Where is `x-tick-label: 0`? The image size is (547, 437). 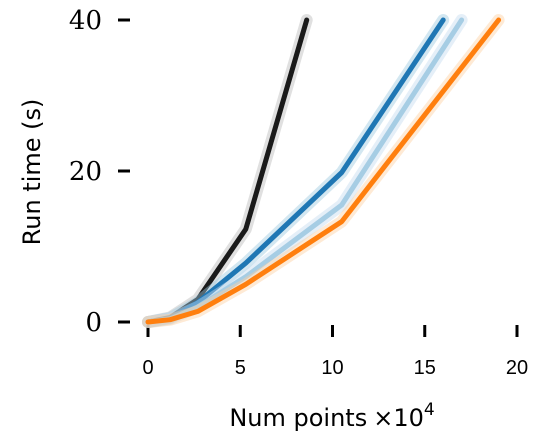
x-tick-label: 0 is located at coordinates (147, 368).